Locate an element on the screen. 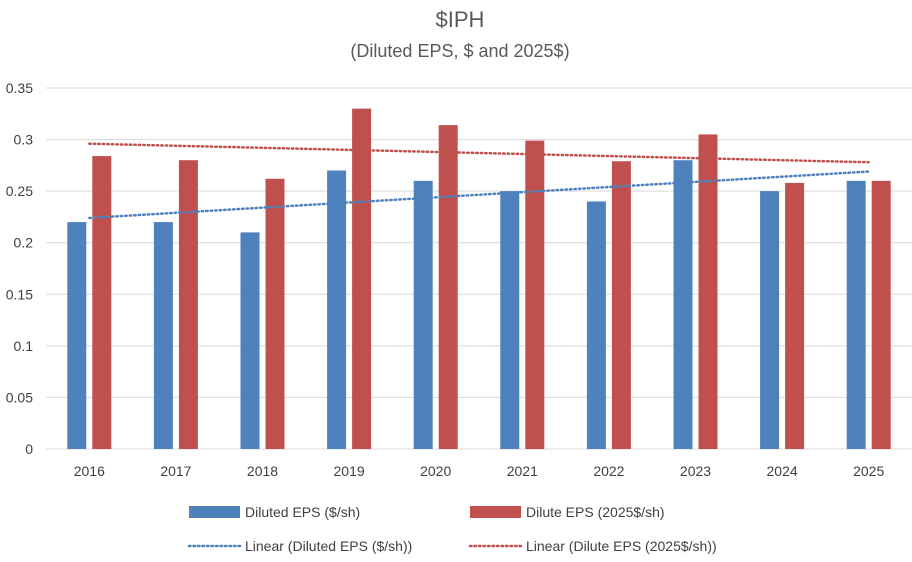 The width and height of the screenshot is (912, 562). legend-item-linear-dilute-eps-2025-label: Linear (Dilute EPS (2025$/sh)) is located at coordinates (621, 546).